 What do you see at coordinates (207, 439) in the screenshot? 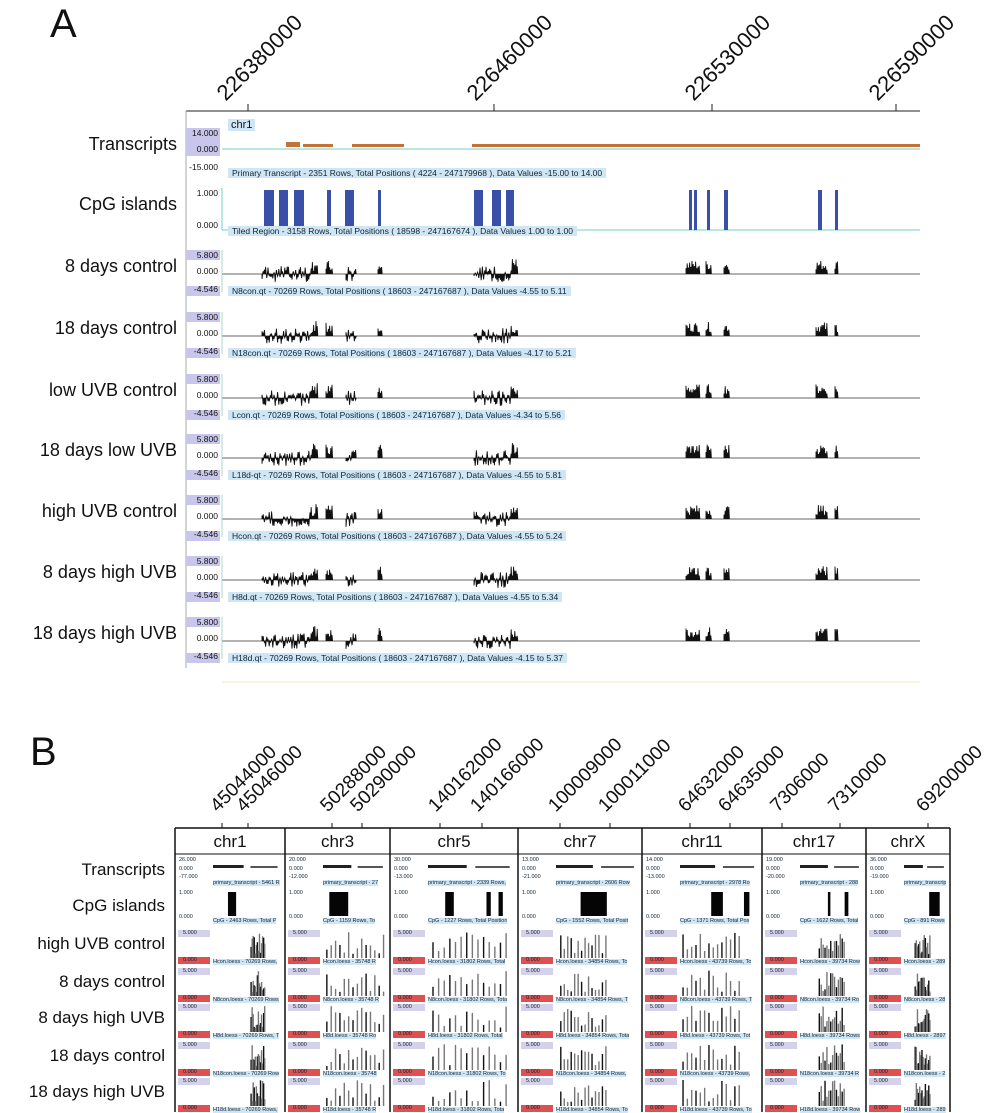
I see `y-tick-top: 5.800` at bounding box center [207, 439].